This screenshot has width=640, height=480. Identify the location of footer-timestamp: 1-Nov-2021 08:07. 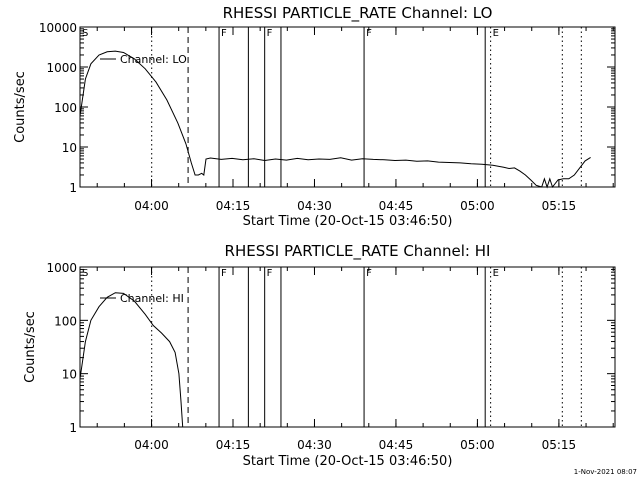
(605, 472).